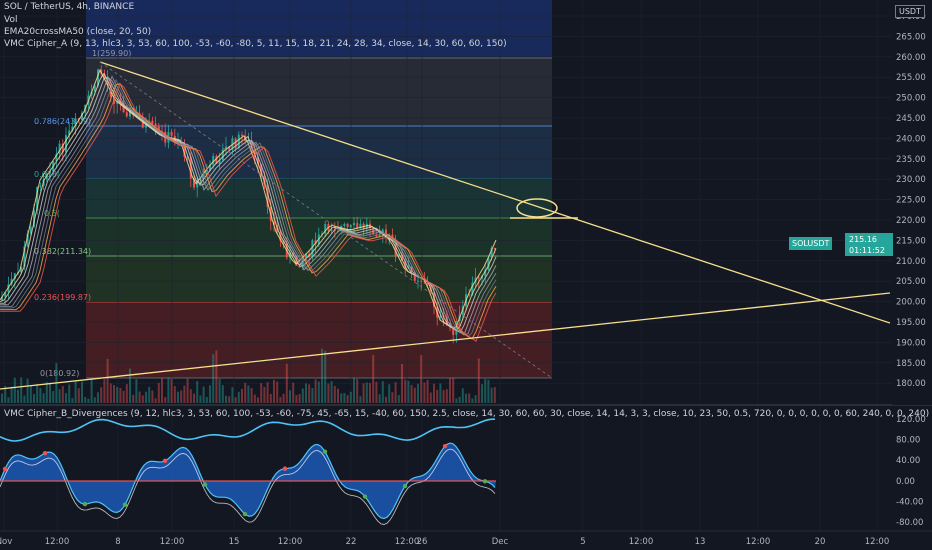 Image resolution: width=932 pixels, height=550 pixels. What do you see at coordinates (11, 20) in the screenshot?
I see `volume-legend: Vol` at bounding box center [11, 20].